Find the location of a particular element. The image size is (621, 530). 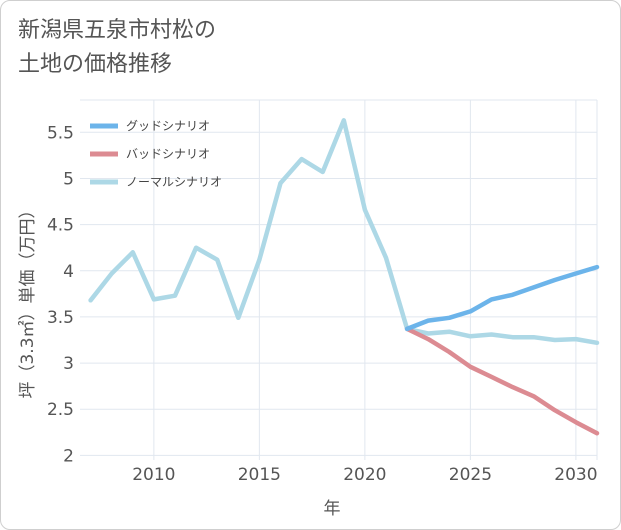

y-tick-label: 2 is located at coordinates (68, 456).